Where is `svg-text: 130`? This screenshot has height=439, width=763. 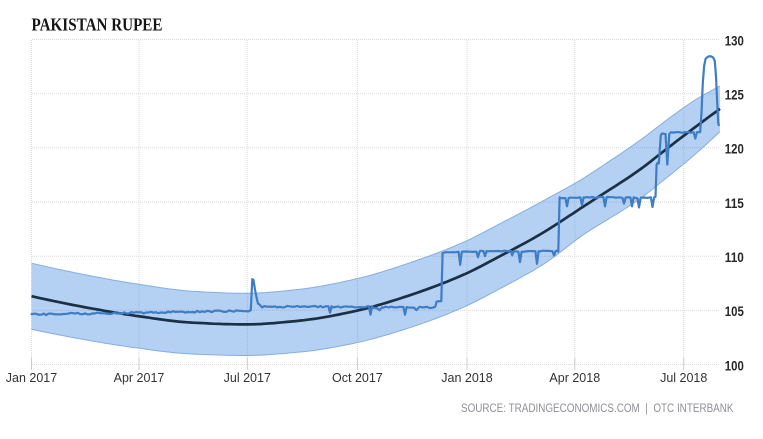
svg-text: 130 is located at coordinates (734, 40).